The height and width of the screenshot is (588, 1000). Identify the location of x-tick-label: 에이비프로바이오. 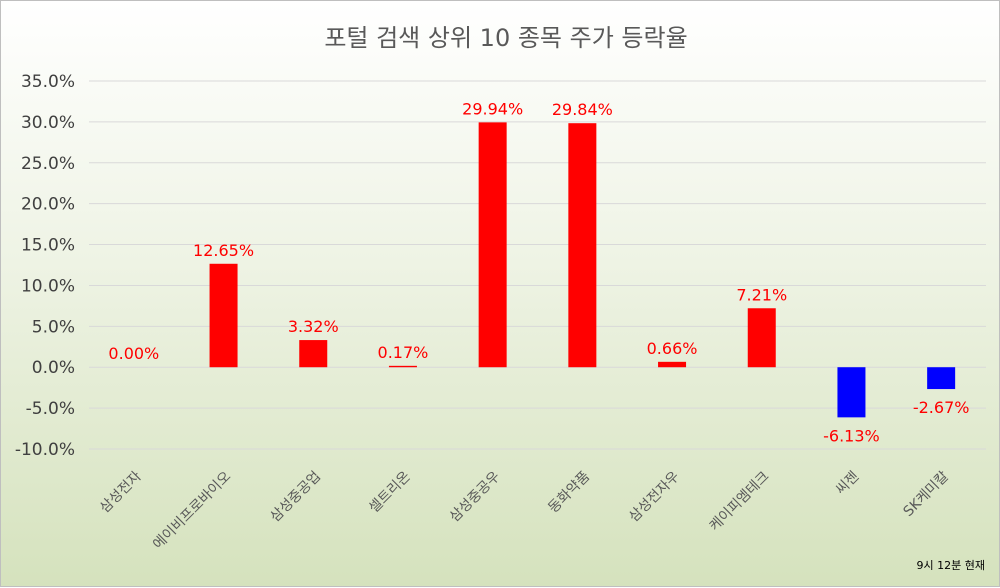
(192, 510).